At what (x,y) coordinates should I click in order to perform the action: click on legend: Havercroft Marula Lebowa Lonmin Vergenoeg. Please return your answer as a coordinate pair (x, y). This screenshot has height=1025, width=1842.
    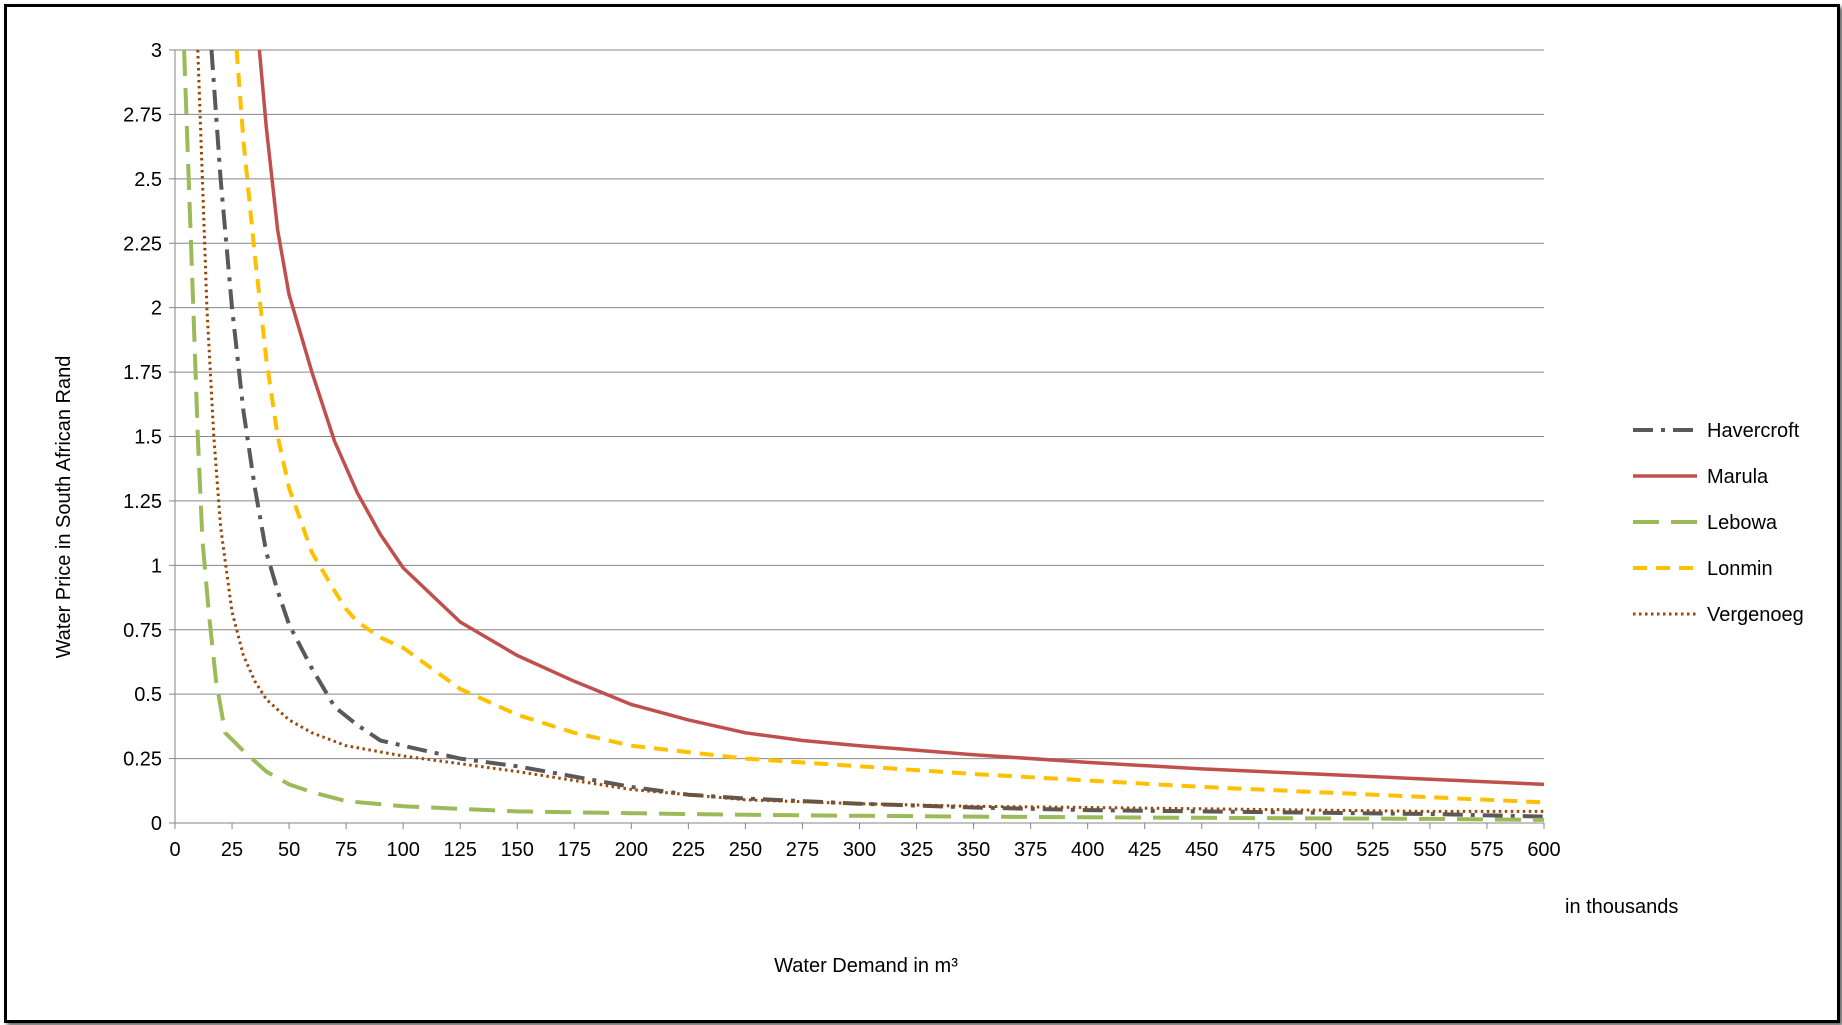
    Looking at the image, I should click on (1718, 523).